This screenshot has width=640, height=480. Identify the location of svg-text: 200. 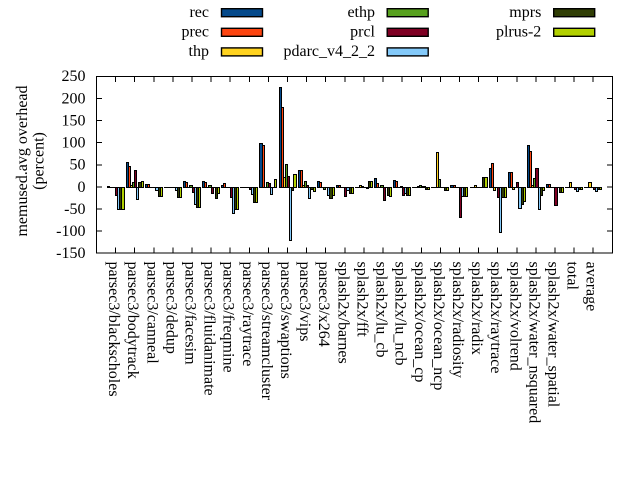
(74, 98).